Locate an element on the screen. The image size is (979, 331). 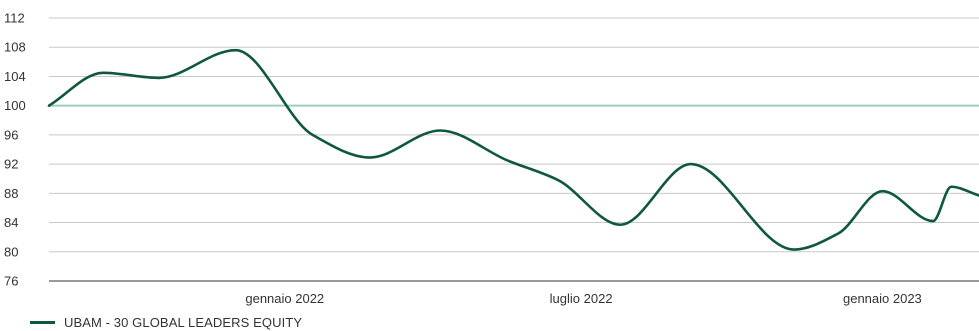
legend-label: UBAM - 30 GLOBAL LEADERS EQUITY is located at coordinates (183, 322).